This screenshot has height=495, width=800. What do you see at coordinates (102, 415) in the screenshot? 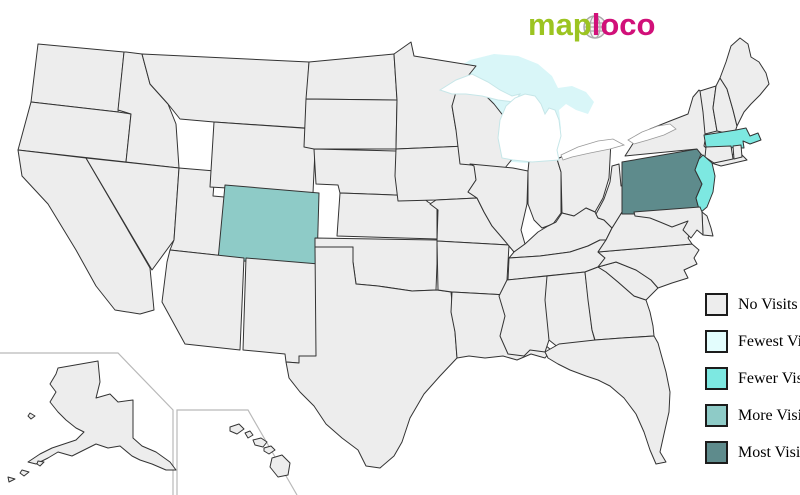
I see `state-AK` at bounding box center [102, 415].